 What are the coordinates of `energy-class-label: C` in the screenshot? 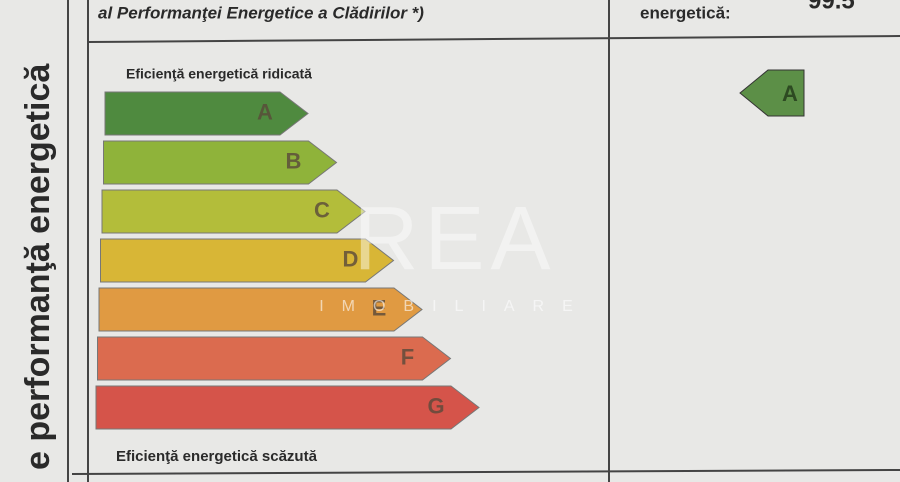 It's located at (322, 209).